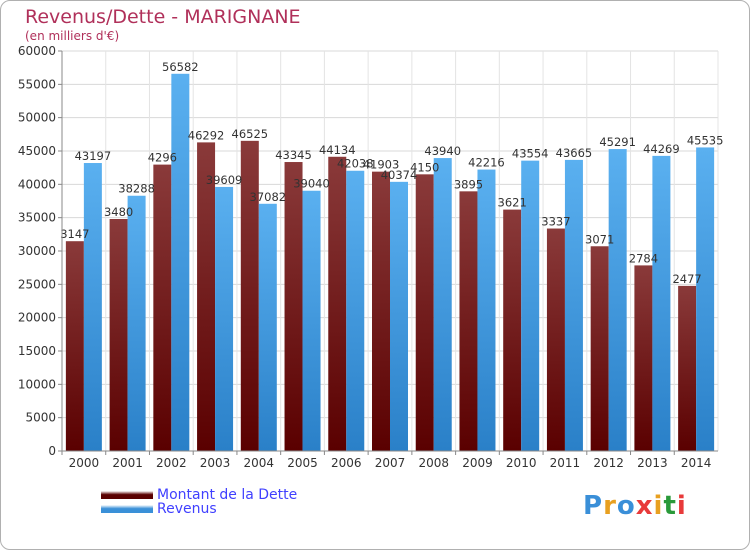  I want to click on data-label-debt-2005: 43345, so click(293, 155).